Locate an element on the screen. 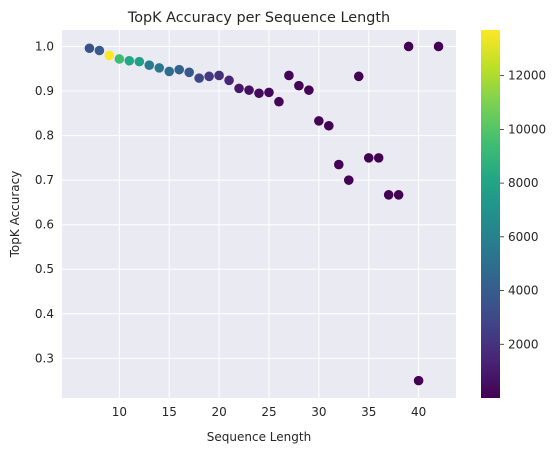 The width and height of the screenshot is (557, 453). y-tick-label: 0.9 is located at coordinates (44, 91).